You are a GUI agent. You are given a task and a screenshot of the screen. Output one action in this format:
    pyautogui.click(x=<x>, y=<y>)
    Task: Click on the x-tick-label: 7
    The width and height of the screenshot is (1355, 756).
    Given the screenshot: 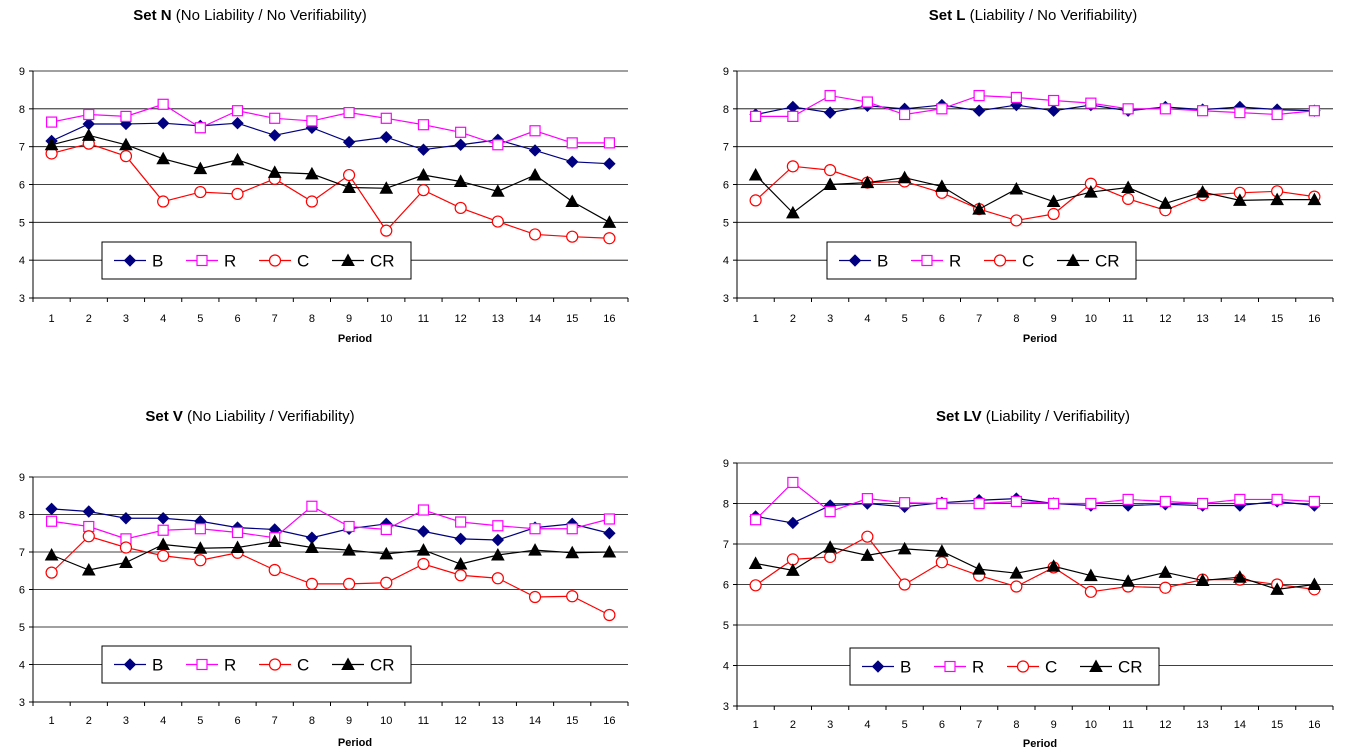 What is the action you would take?
    pyautogui.click(x=979, y=725)
    